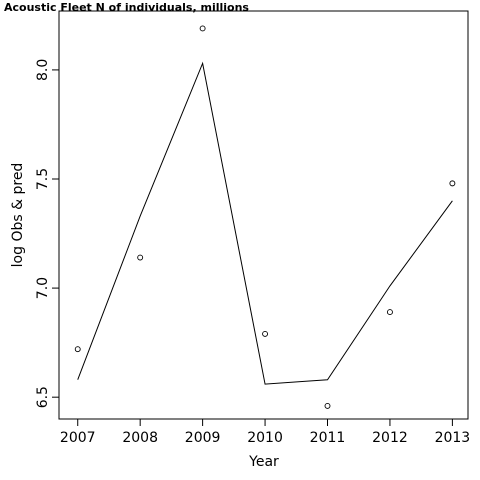  Describe the element at coordinates (203, 438) in the screenshot. I see `x-tick-label: 2009` at that location.